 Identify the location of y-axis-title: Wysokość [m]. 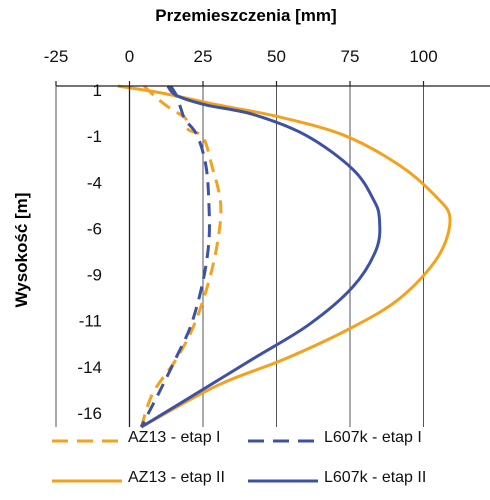
(21, 250).